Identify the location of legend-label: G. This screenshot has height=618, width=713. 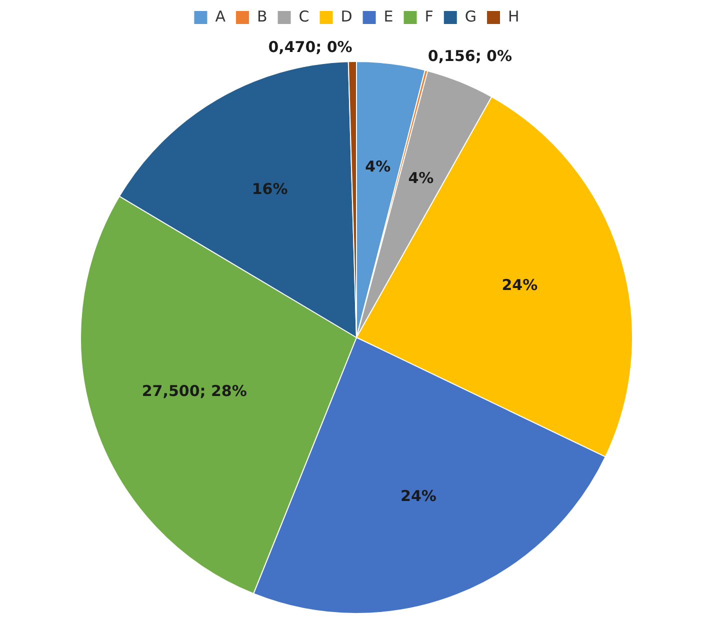
(470, 16).